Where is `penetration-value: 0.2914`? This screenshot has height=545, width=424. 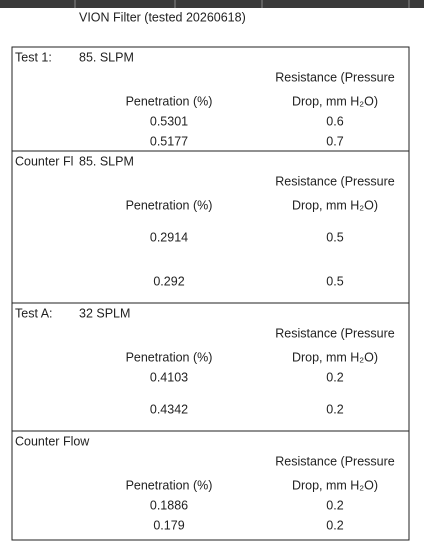 penetration-value: 0.2914 is located at coordinates (169, 237).